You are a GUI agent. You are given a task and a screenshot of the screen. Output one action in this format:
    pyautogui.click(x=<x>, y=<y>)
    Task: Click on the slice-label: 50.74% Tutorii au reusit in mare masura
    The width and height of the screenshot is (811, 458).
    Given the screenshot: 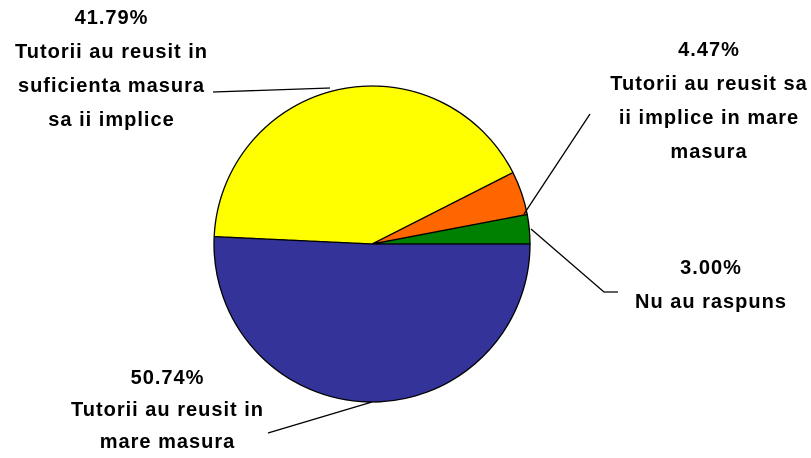 What is the action you would take?
    pyautogui.click(x=167, y=410)
    